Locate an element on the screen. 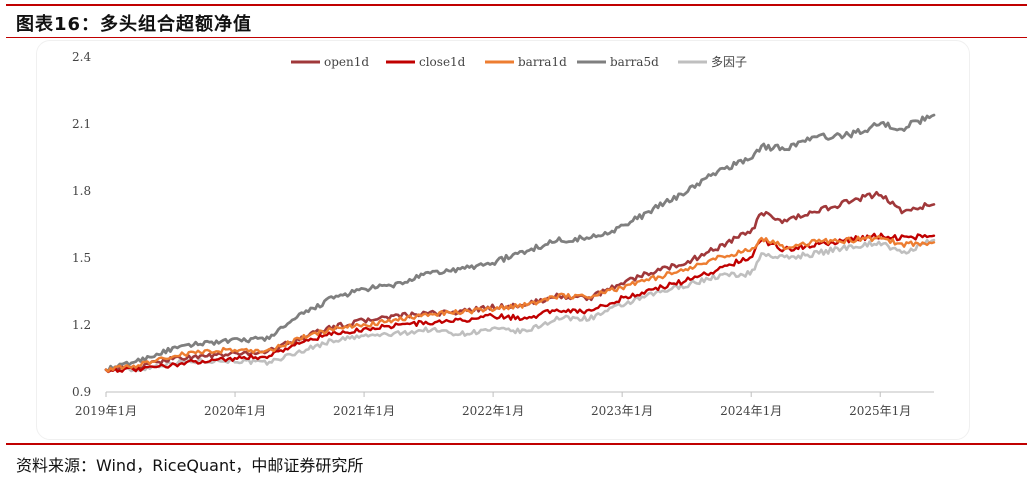 This screenshot has height=479, width=1033. chart-title: 图表16：多头组合超额净值 is located at coordinates (134, 24).